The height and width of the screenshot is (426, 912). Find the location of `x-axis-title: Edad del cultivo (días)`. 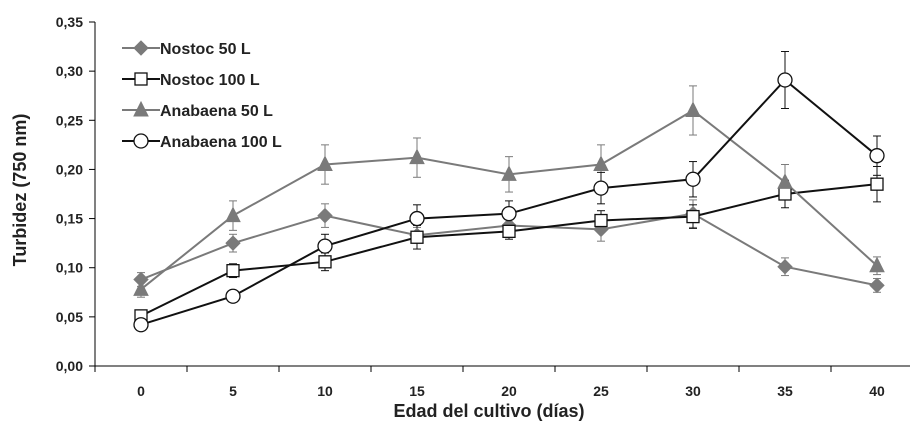

x-axis-title: Edad del cultivo (días) is located at coordinates (488, 411).